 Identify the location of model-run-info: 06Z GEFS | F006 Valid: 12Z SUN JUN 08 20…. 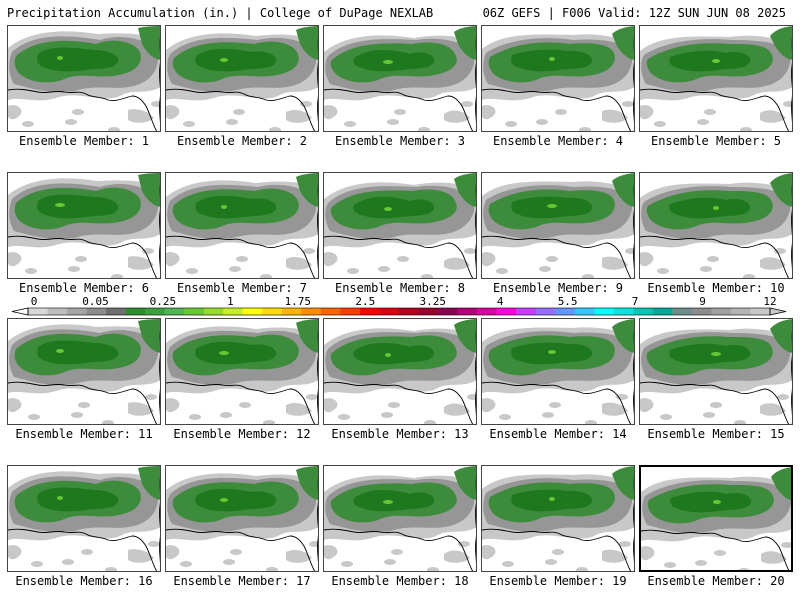
(634, 13).